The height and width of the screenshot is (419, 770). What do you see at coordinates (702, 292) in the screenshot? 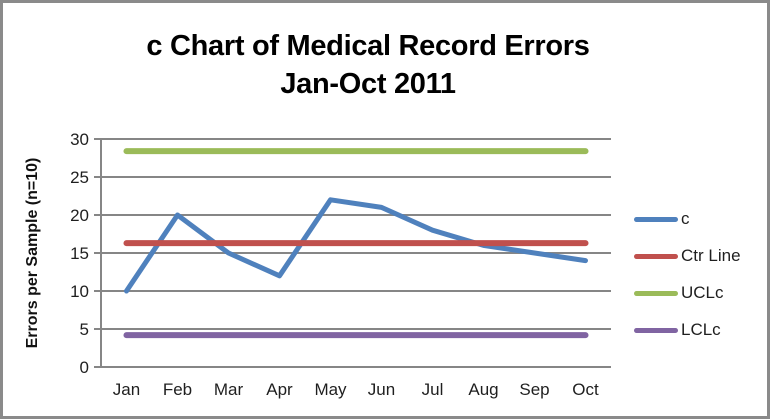
I see `legend-label-uclc: UCLc` at bounding box center [702, 292].